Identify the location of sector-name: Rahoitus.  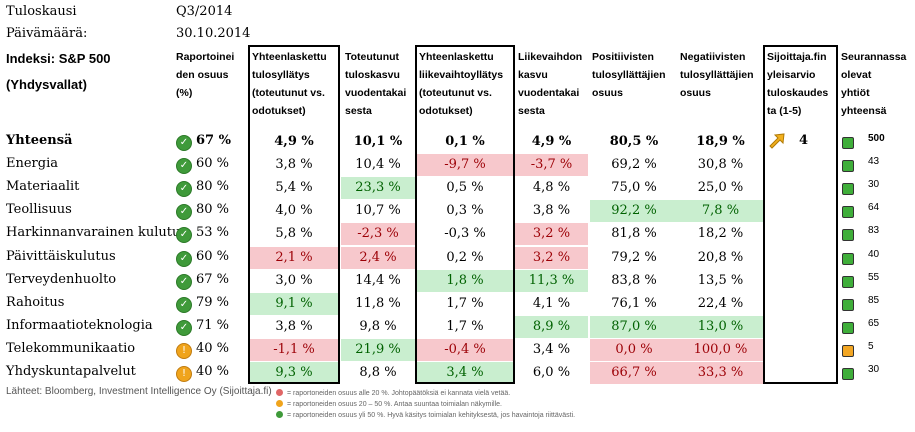
(35, 302).